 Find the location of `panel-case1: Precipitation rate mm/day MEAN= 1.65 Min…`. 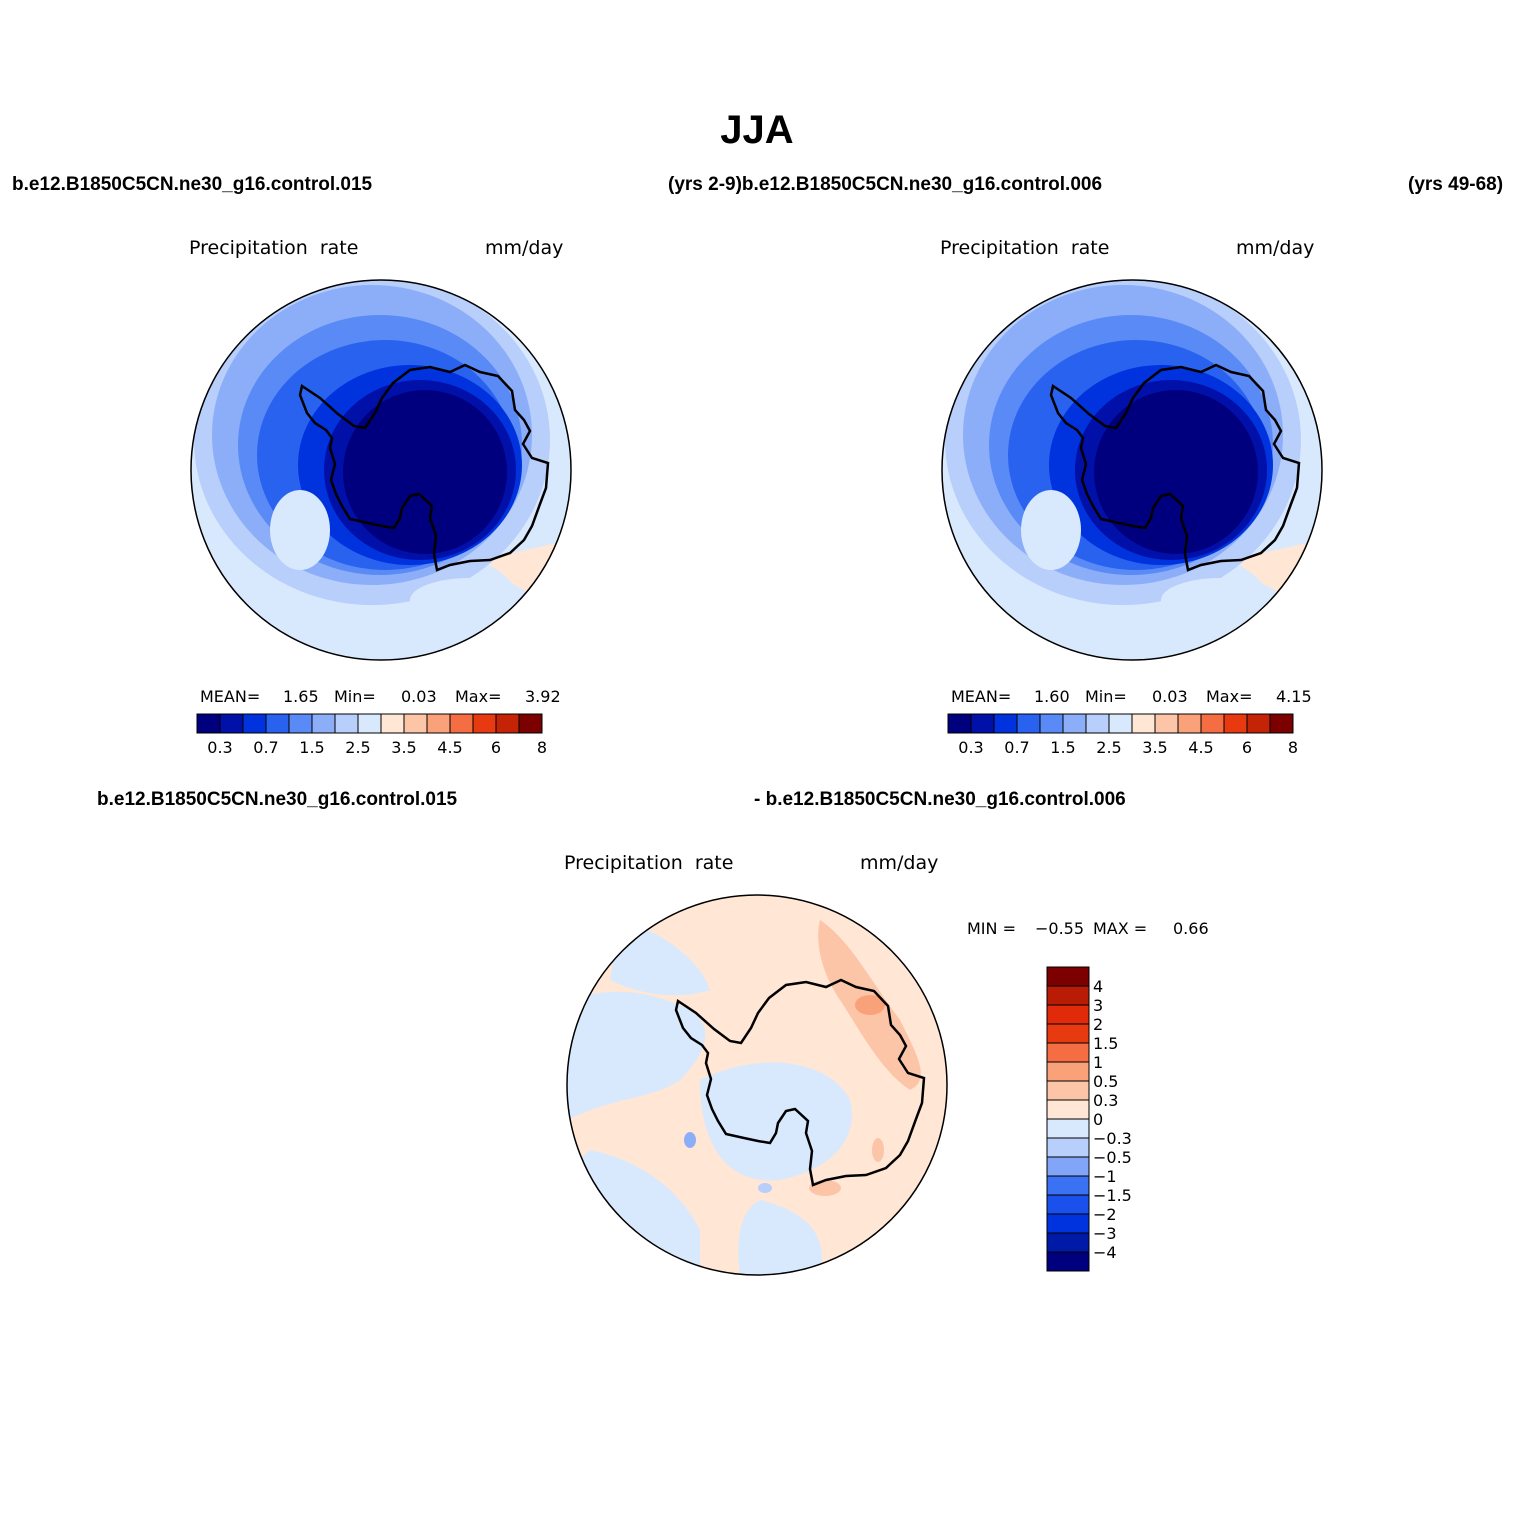

panel-case1: Precipitation rate mm/day MEAN= 1.65 Min… is located at coordinates (380, 497).